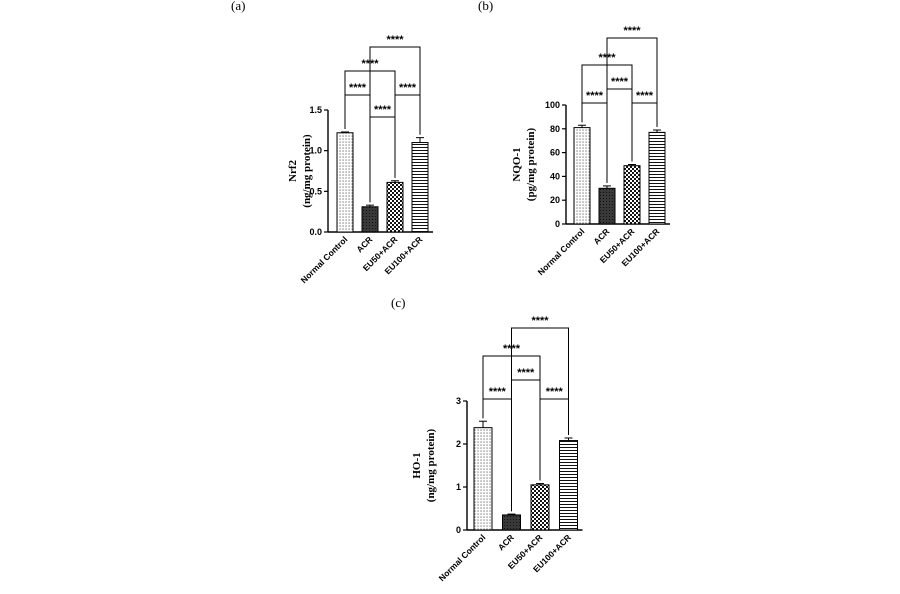 Image resolution: width=900 pixels, height=594 pixels. What do you see at coordinates (417, 465) in the screenshot?
I see `y-axis-label-main: HO-1` at bounding box center [417, 465].